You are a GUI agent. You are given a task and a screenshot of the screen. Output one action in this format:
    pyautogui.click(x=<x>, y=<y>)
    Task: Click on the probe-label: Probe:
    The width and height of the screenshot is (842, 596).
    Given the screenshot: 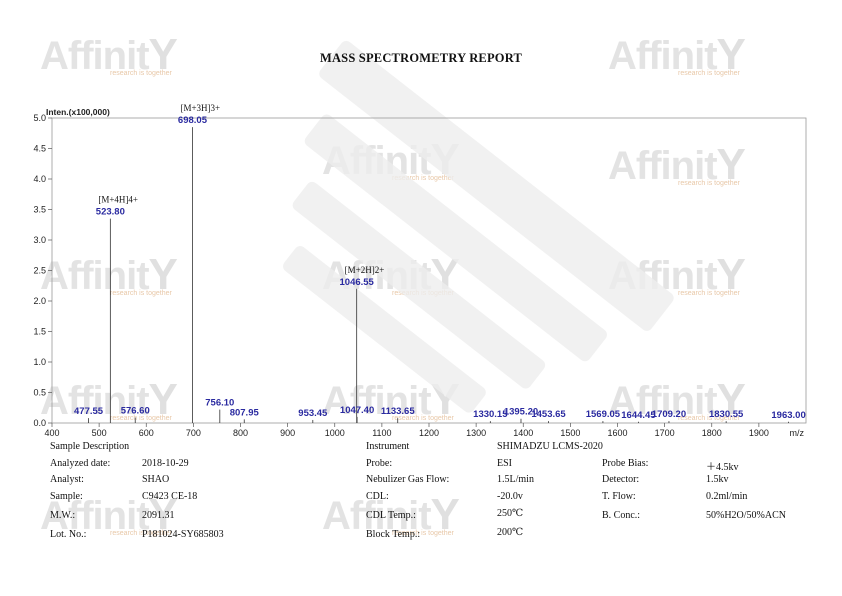 What is the action you would take?
    pyautogui.click(x=379, y=463)
    